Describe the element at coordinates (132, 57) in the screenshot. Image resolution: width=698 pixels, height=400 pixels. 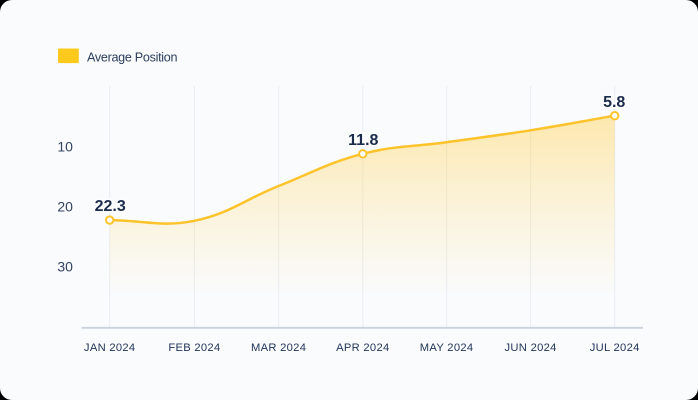
I see `svg-text: Average Position` at that location.